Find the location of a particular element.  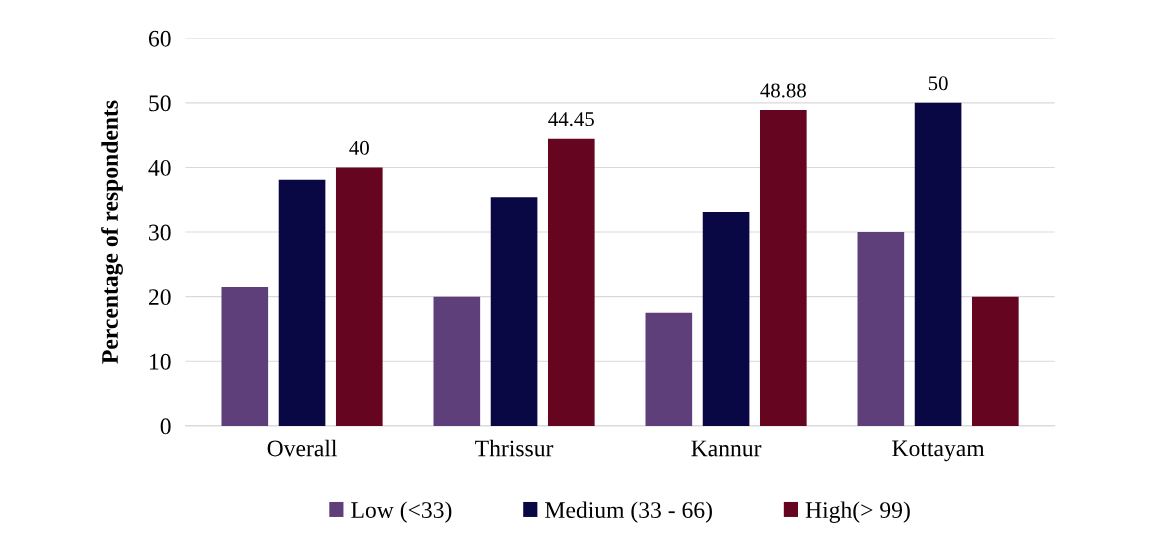

data-label: 48.88 is located at coordinates (783, 90).